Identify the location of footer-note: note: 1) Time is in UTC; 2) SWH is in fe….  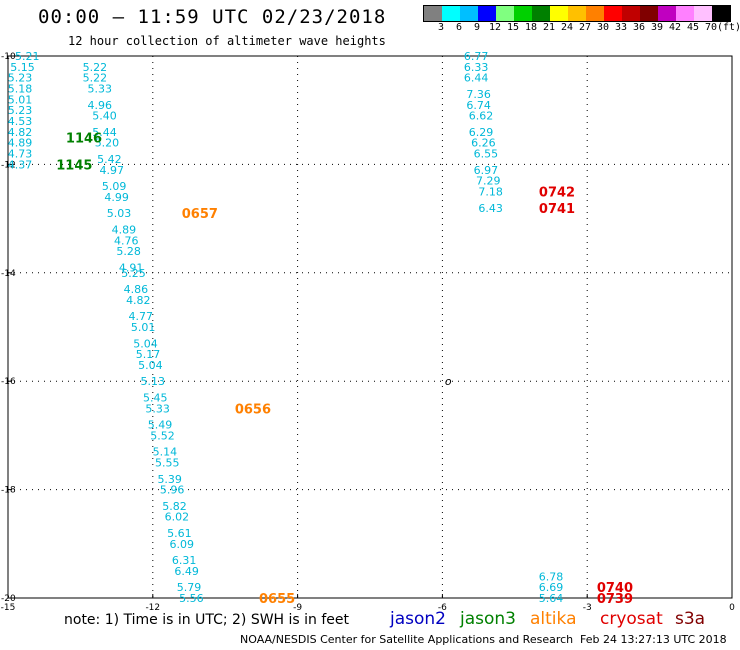
(207, 620).